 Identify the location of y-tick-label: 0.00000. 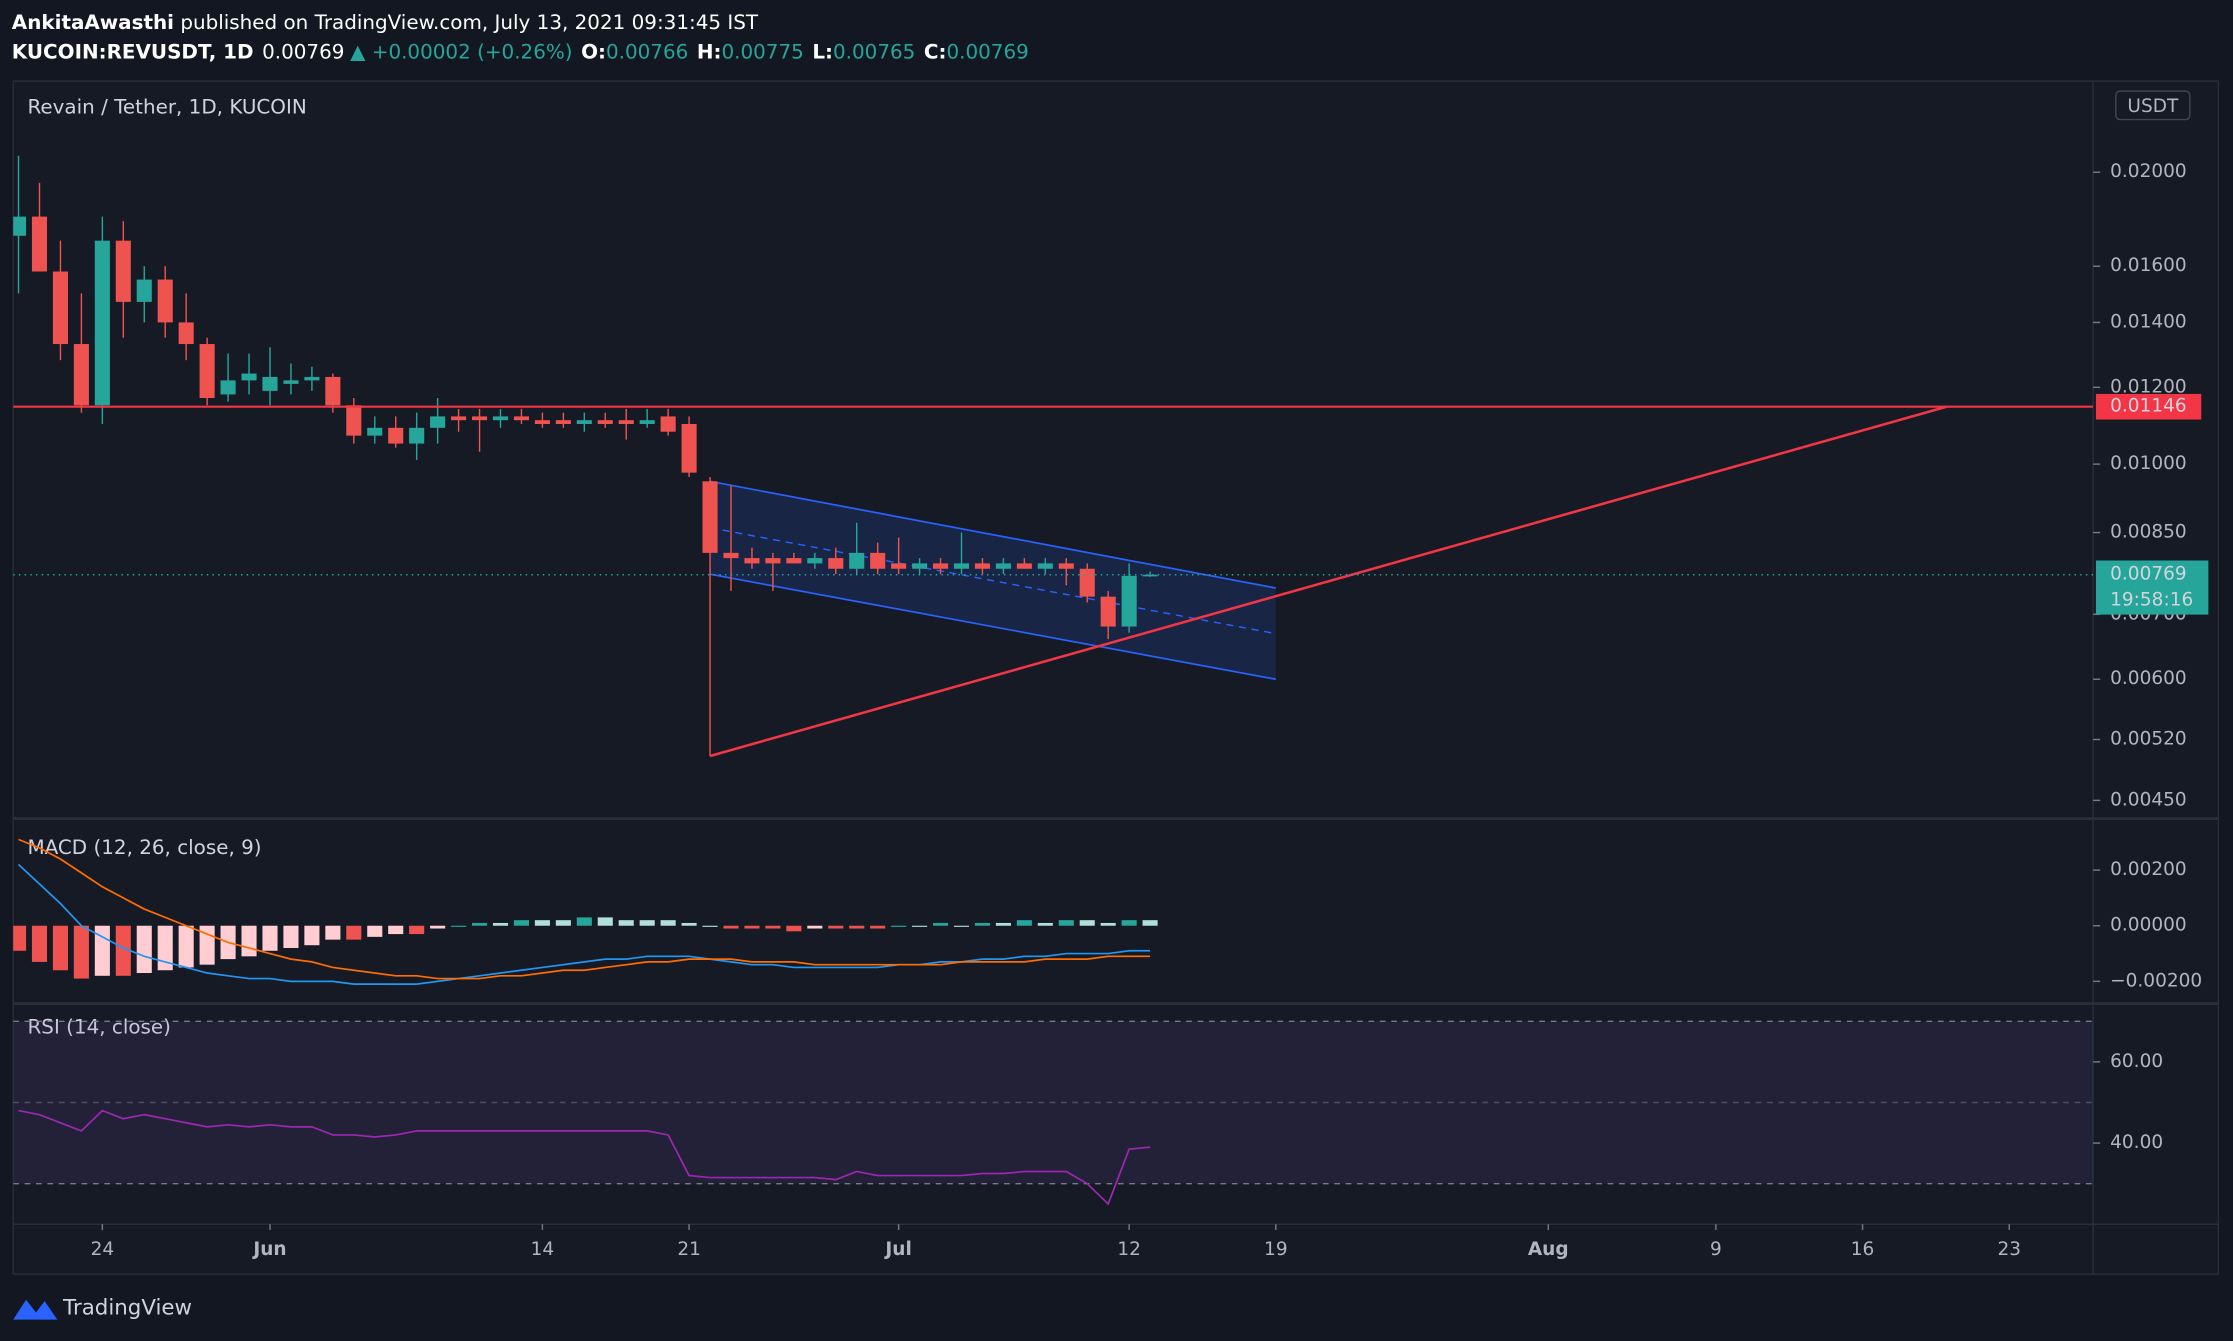
(2148, 925).